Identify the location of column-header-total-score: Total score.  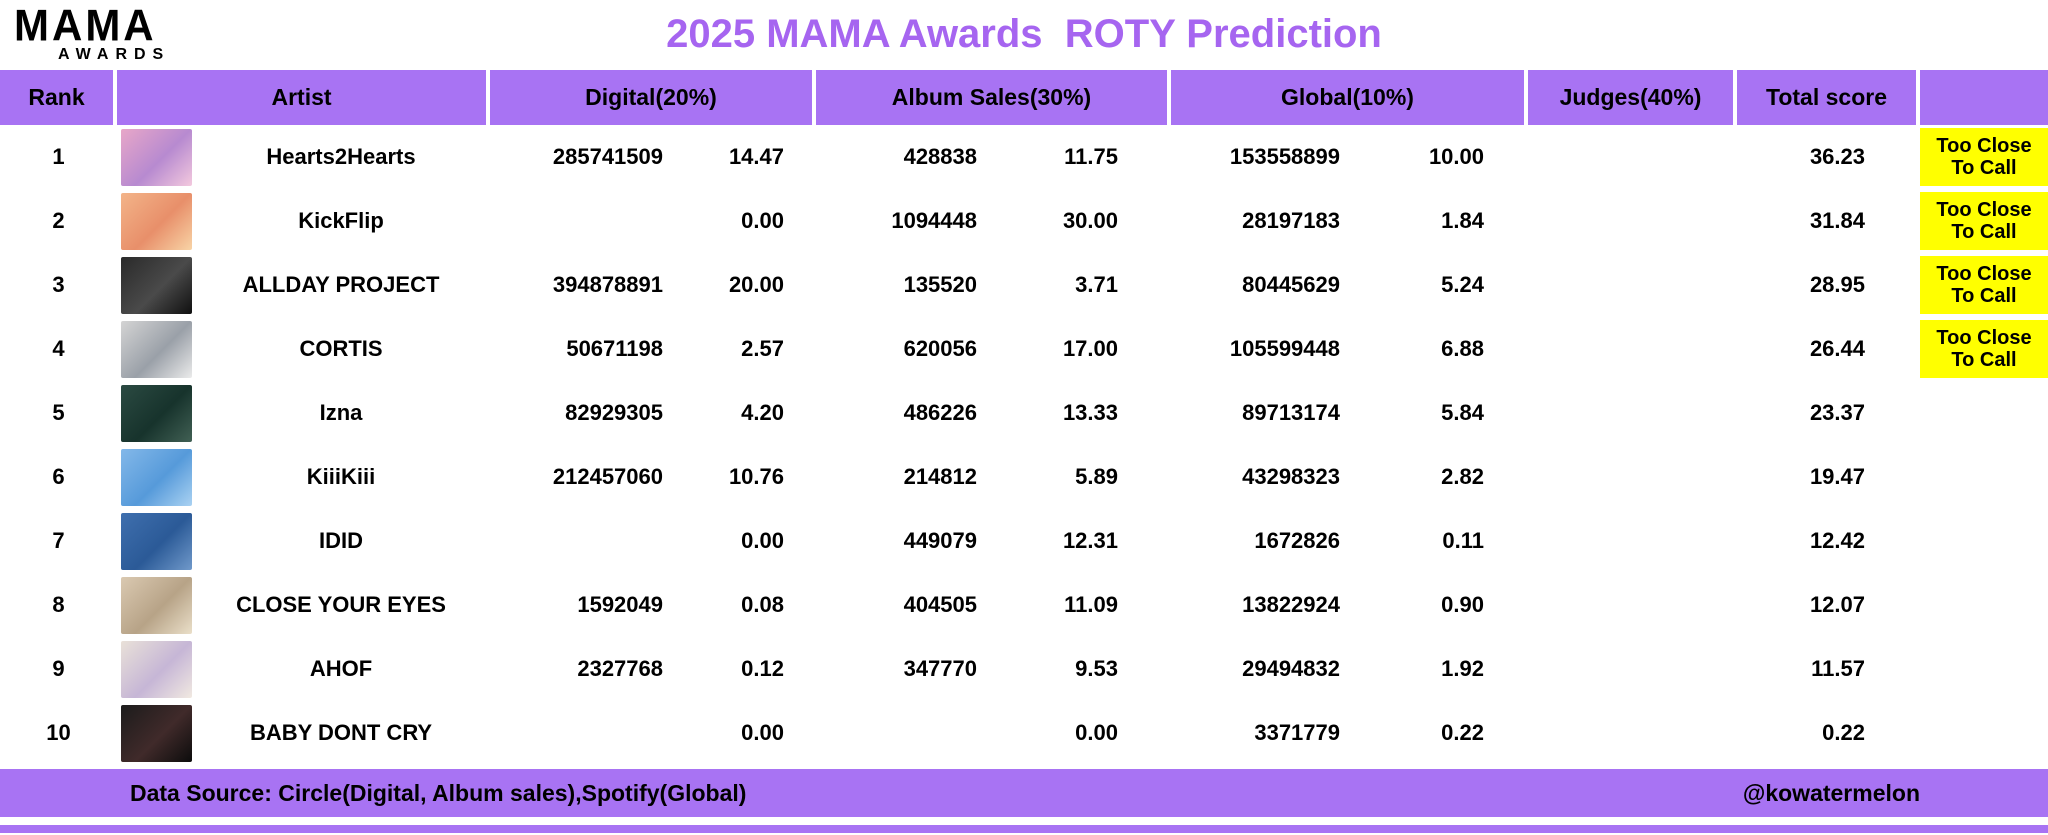
(1828, 97).